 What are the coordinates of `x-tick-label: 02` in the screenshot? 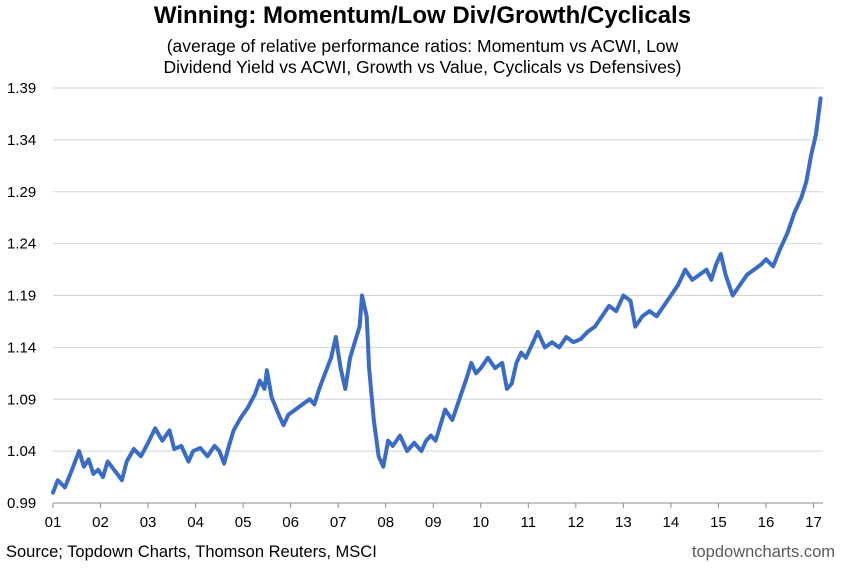 It's located at (100, 522).